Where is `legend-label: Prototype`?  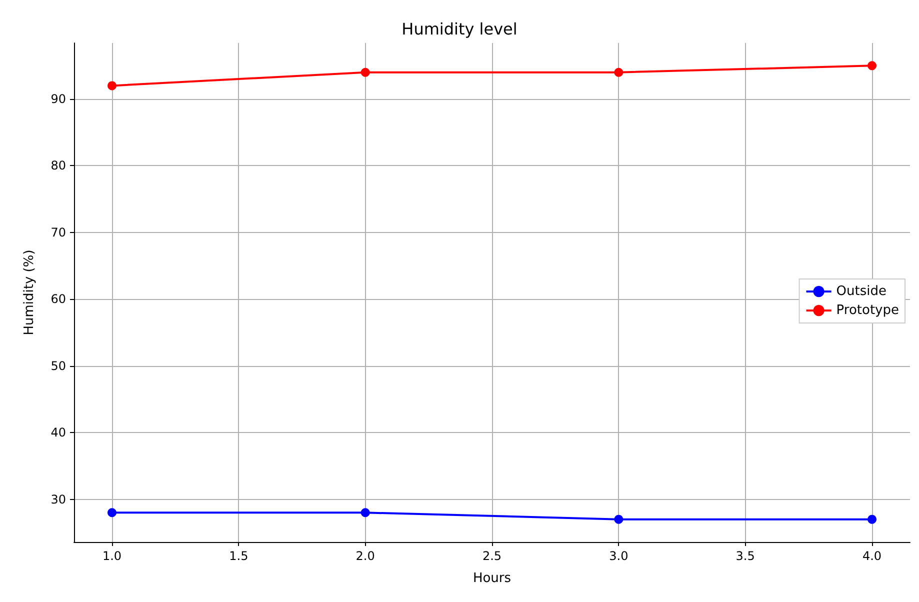
legend-label: Prototype is located at coordinates (868, 310).